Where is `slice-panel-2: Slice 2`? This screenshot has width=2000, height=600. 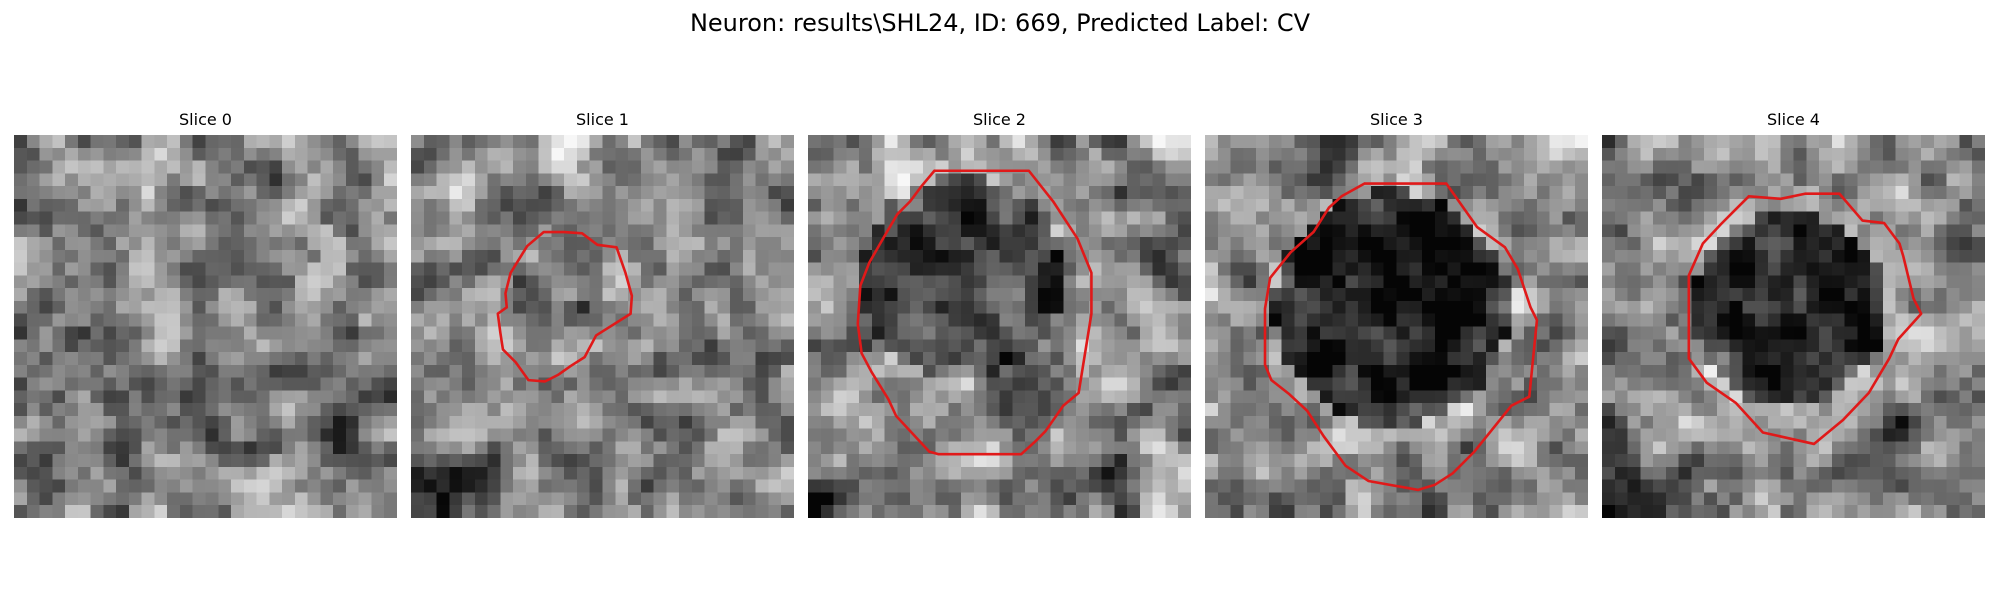 slice-panel-2: Slice 2 is located at coordinates (999, 314).